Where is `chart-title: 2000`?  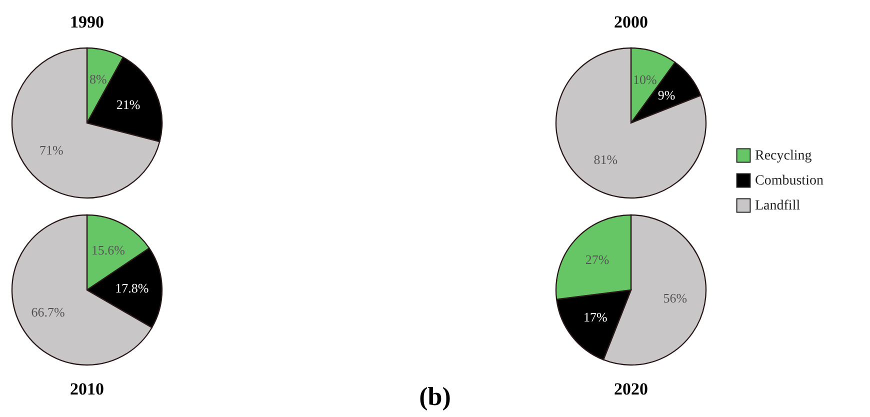 chart-title: 2000 is located at coordinates (631, 22).